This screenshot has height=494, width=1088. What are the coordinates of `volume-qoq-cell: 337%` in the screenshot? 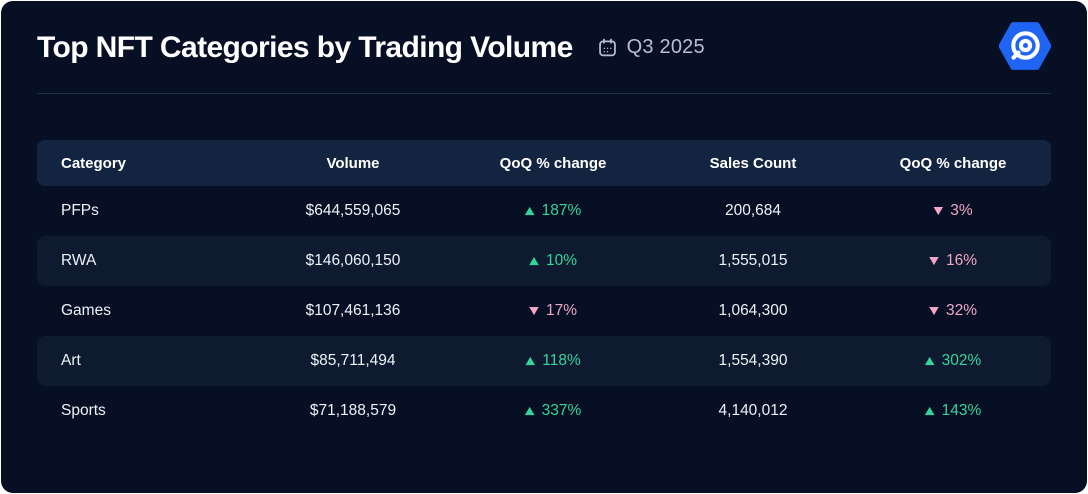 It's located at (553, 411).